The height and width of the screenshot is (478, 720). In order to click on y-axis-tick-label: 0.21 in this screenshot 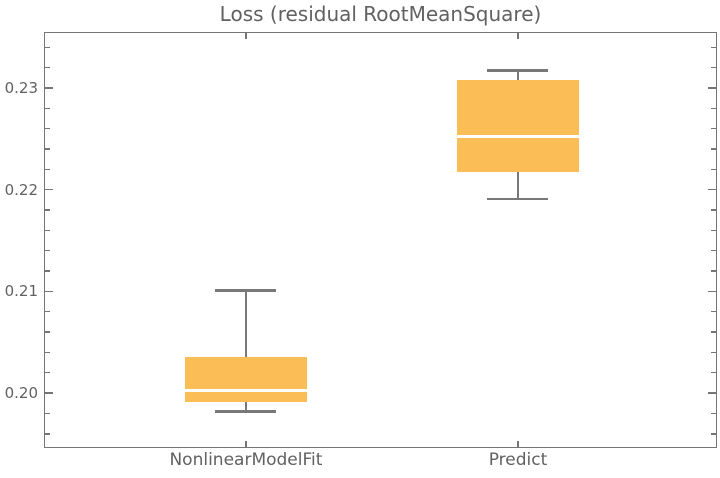, I will do `click(21, 291)`.